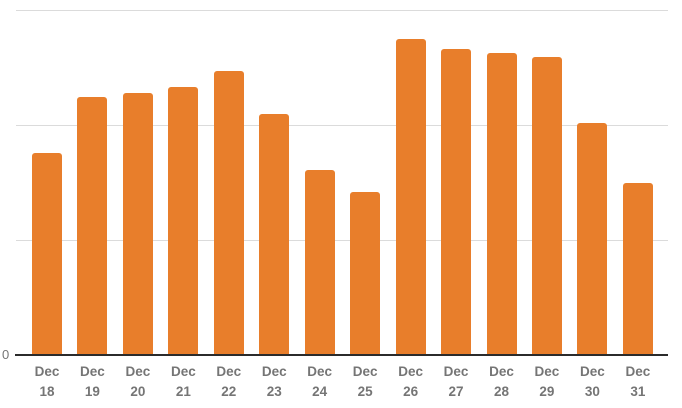  Describe the element at coordinates (6, 354) in the screenshot. I see `y-axis-zero-label: 0` at that location.